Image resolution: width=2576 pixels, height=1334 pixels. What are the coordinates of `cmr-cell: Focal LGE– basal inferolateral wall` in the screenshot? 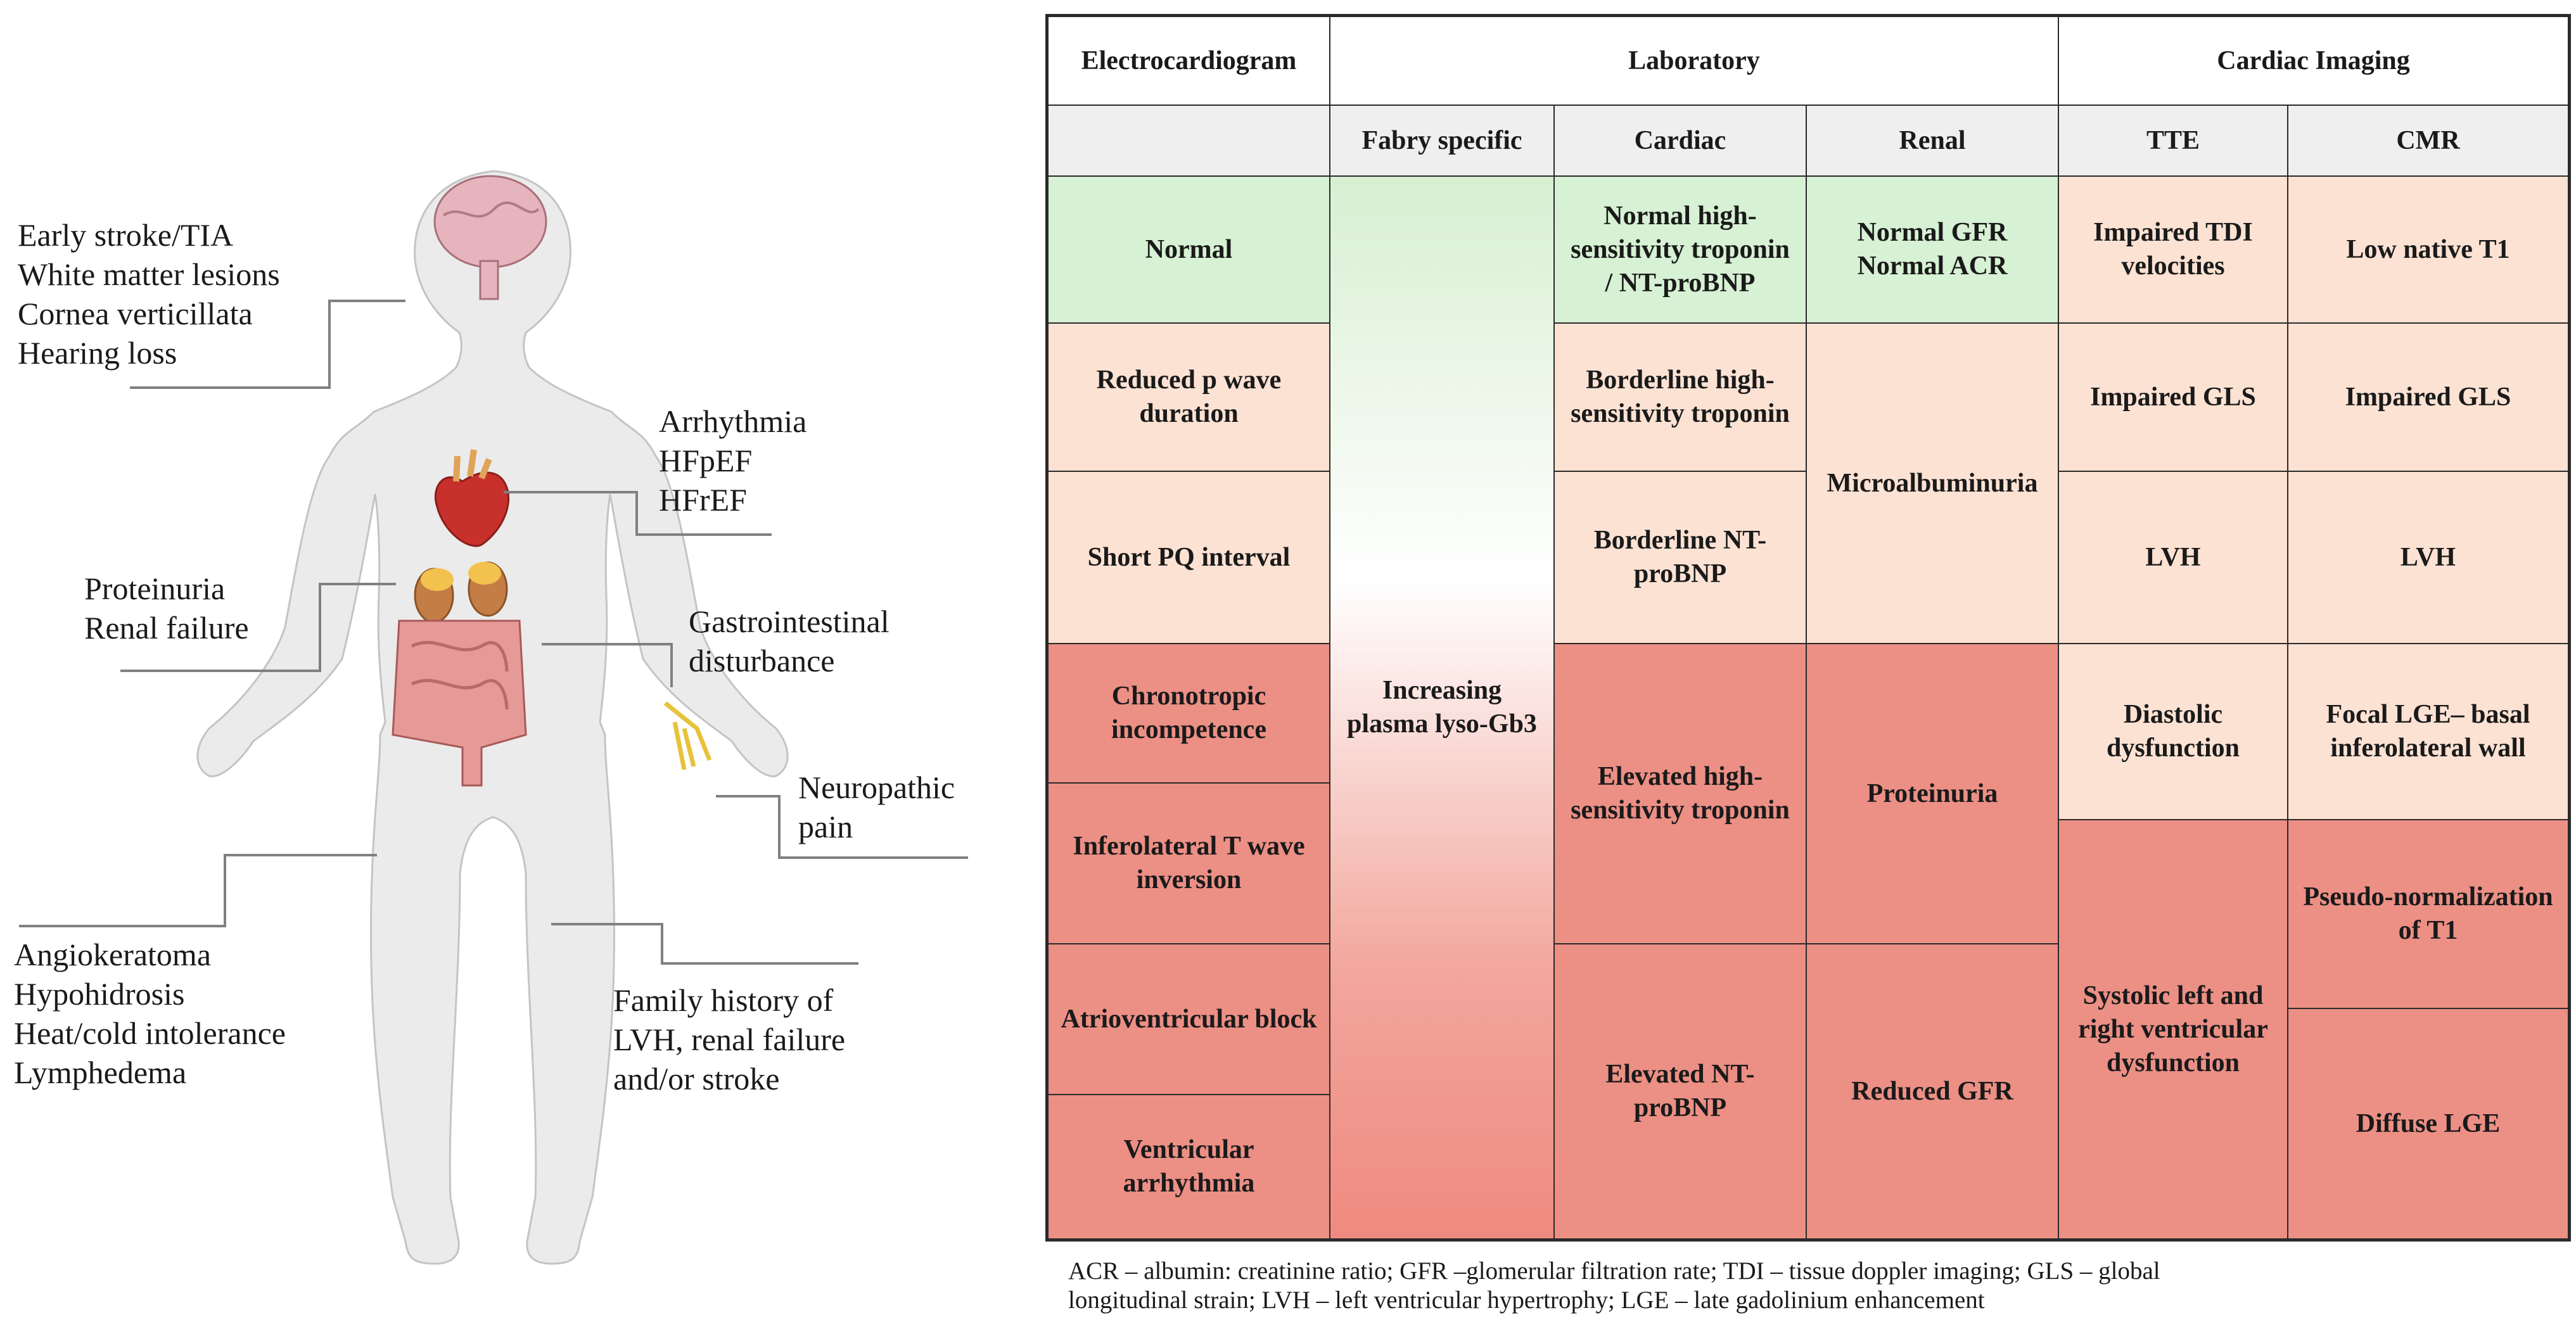 It's located at (2428, 731).